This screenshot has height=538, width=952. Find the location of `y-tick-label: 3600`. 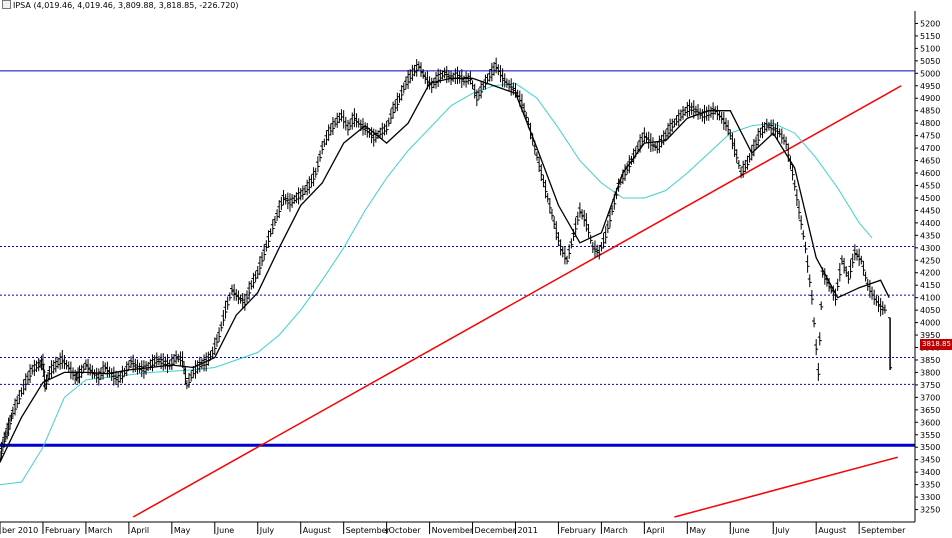

y-tick-label: 3600 is located at coordinates (930, 422).